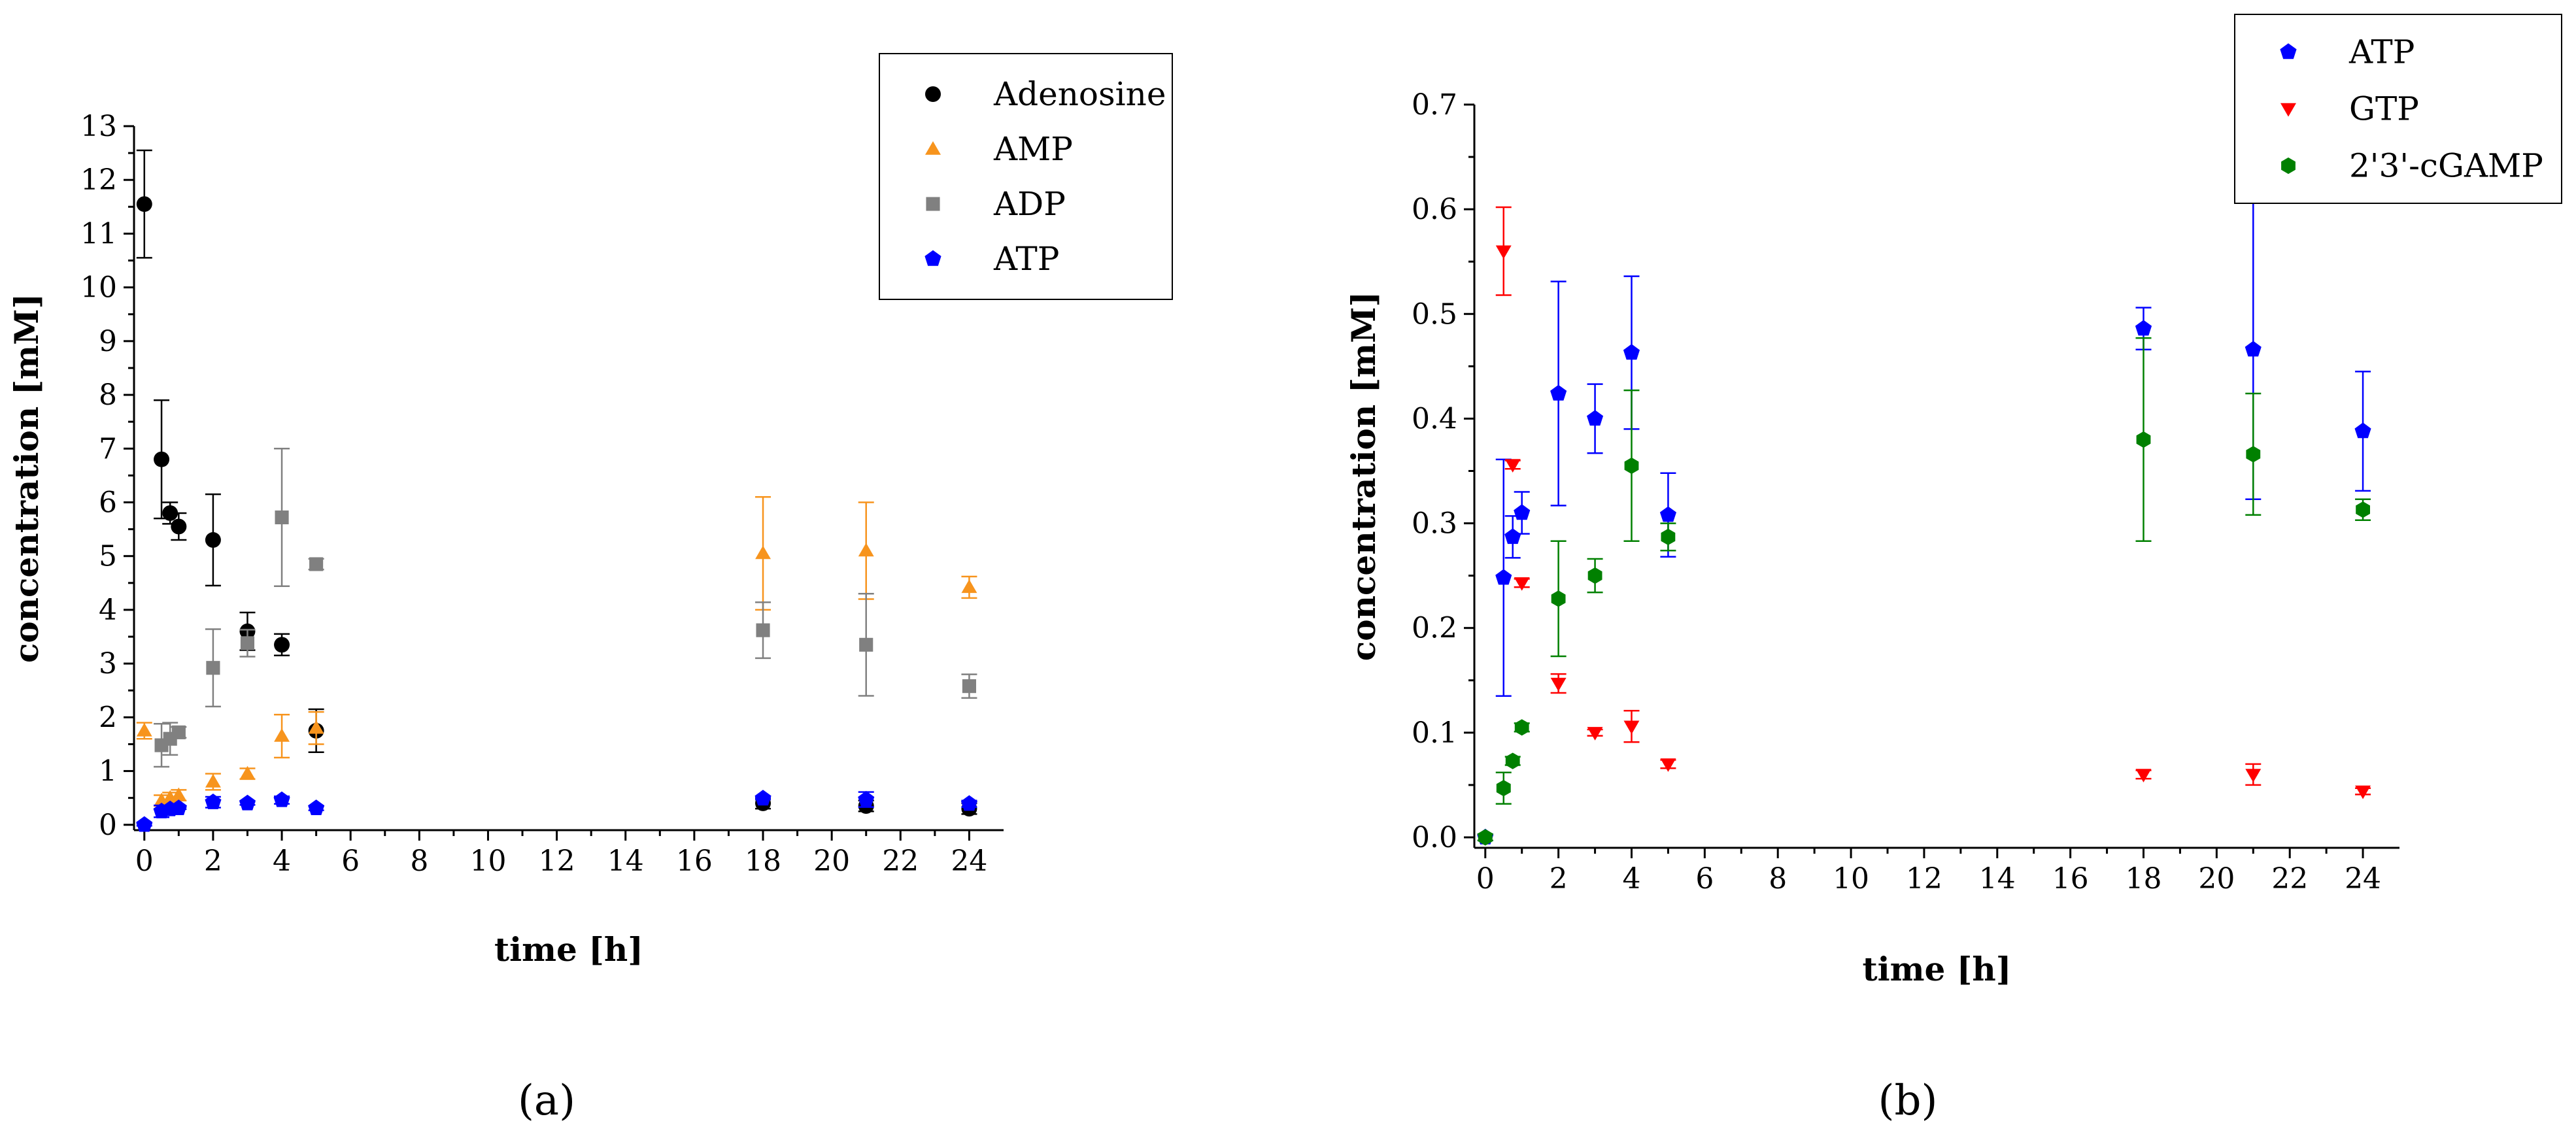 The width and height of the screenshot is (2576, 1140). Describe the element at coordinates (98, 180) in the screenshot. I see `y-tick-label: 12` at that location.